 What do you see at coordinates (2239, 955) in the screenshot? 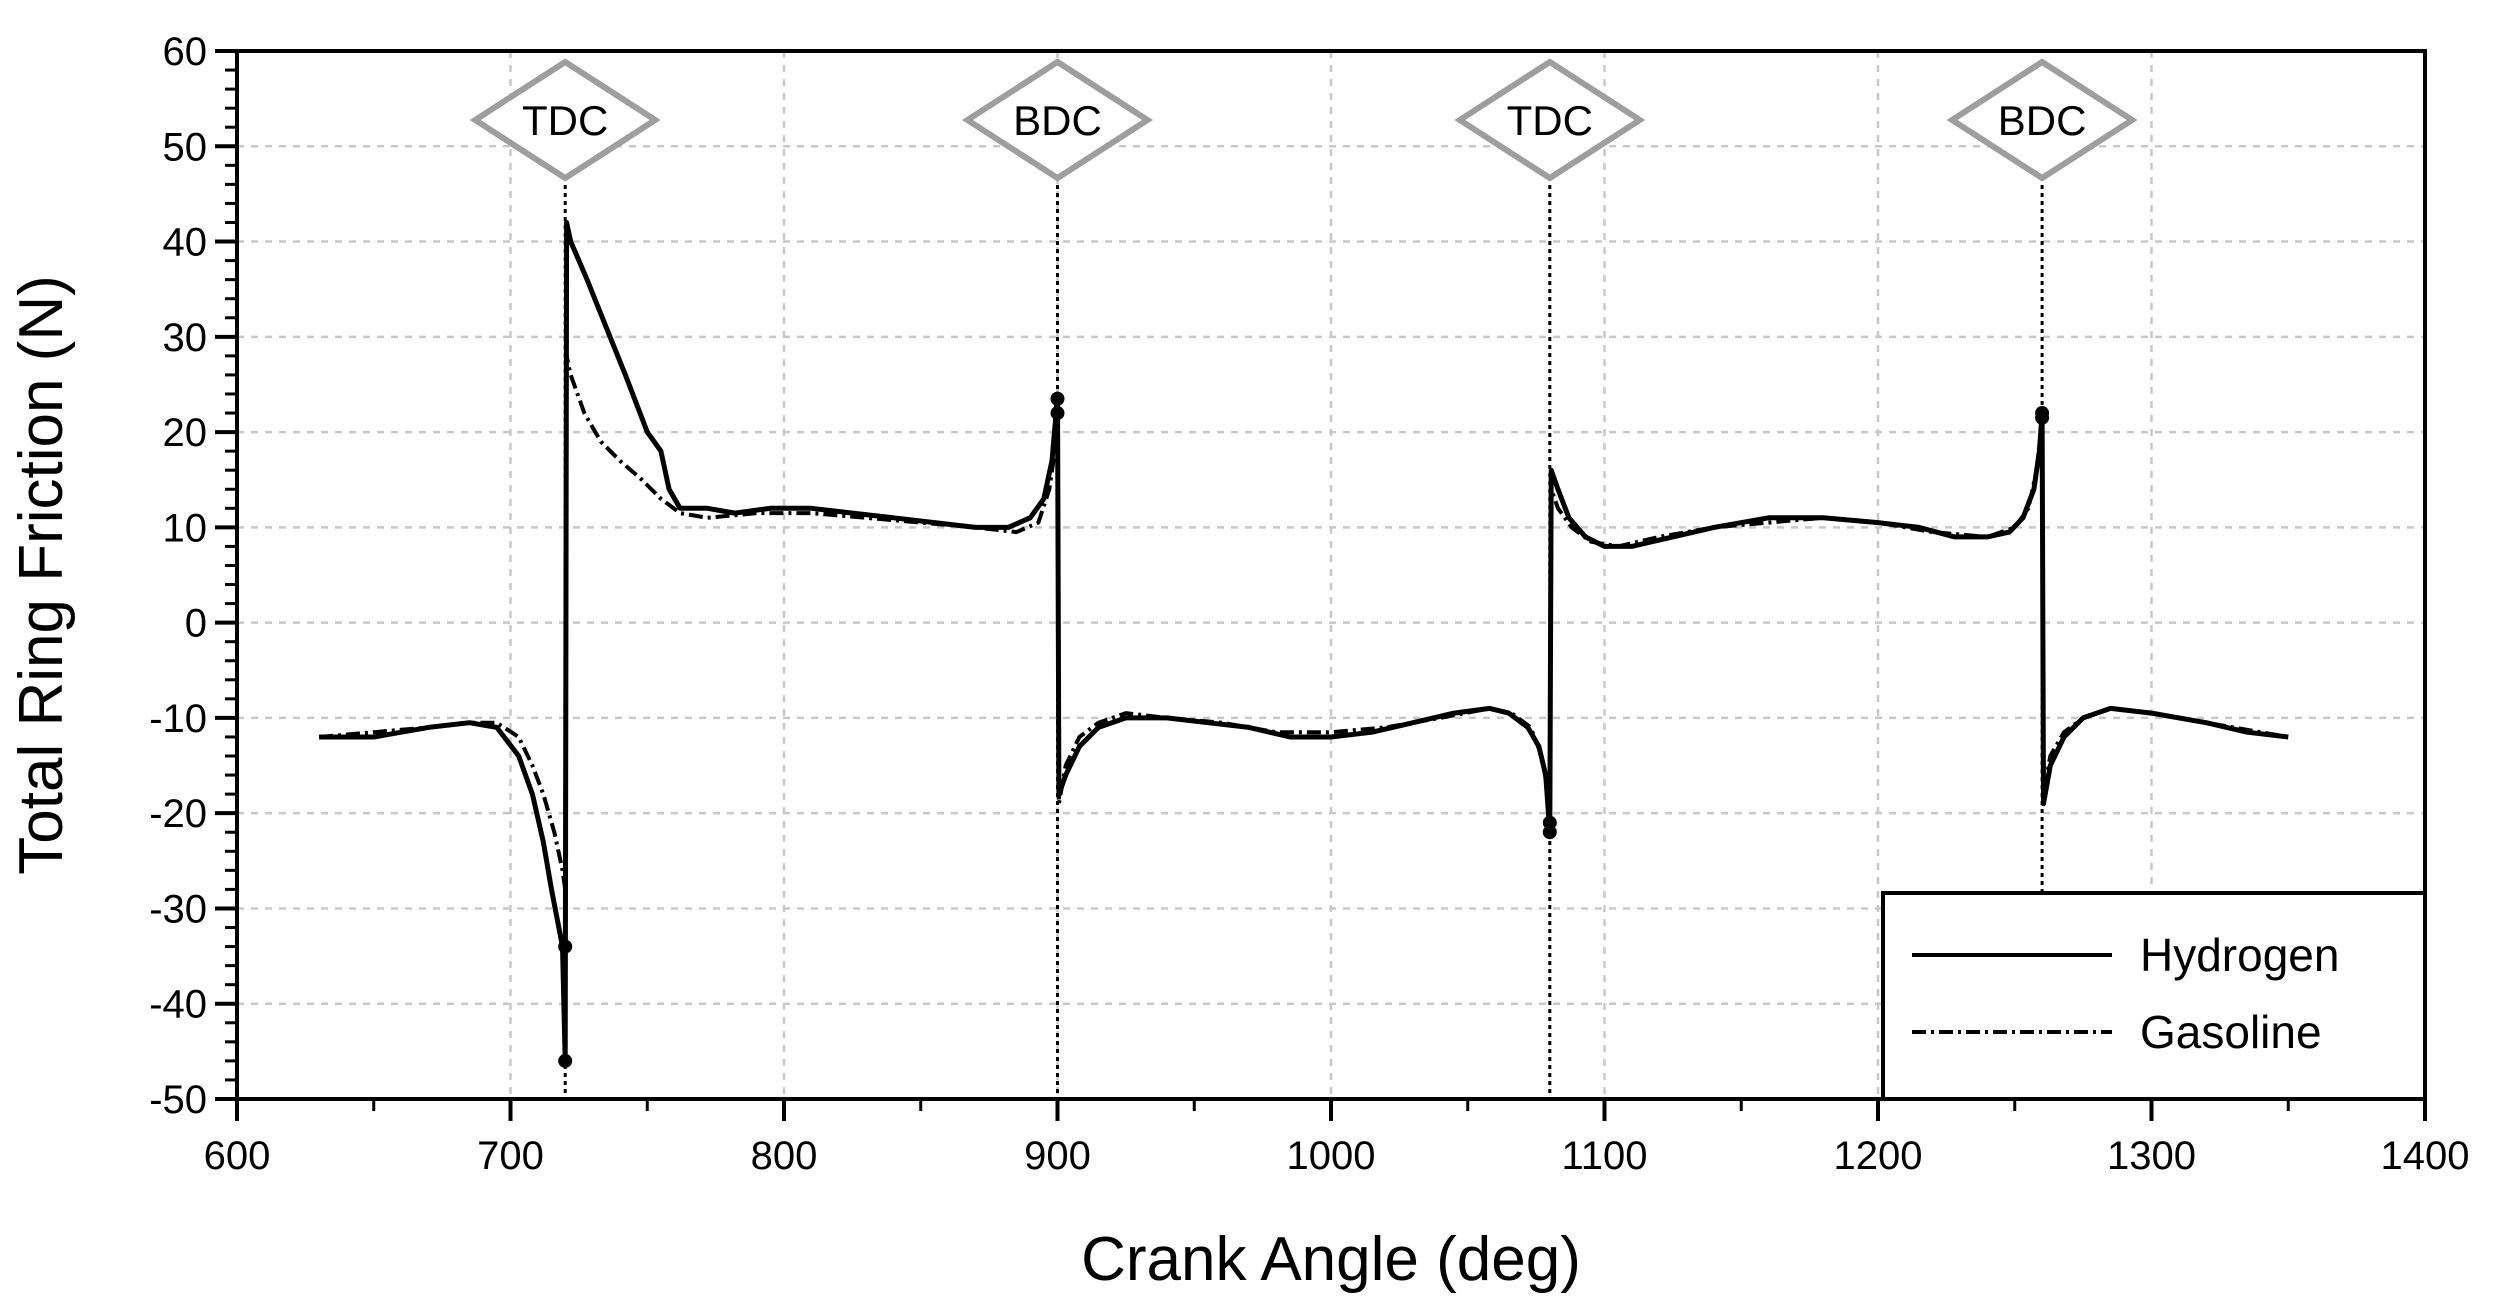
I see `legend-label-hydrogen: Hydrogen` at bounding box center [2239, 955].